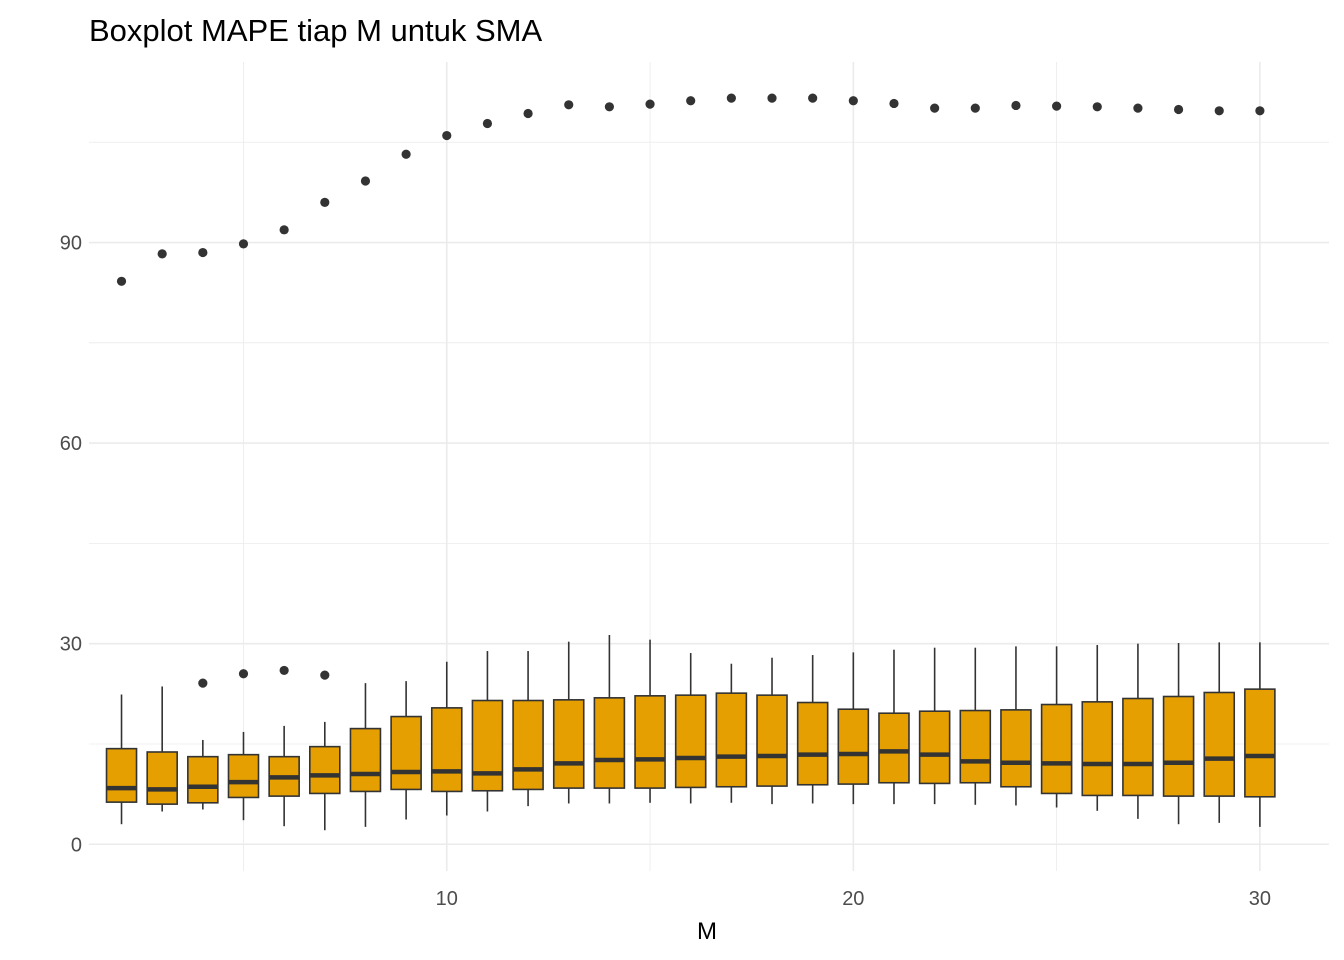  Describe the element at coordinates (71, 645) in the screenshot. I see `y-tick-label: 30` at that location.